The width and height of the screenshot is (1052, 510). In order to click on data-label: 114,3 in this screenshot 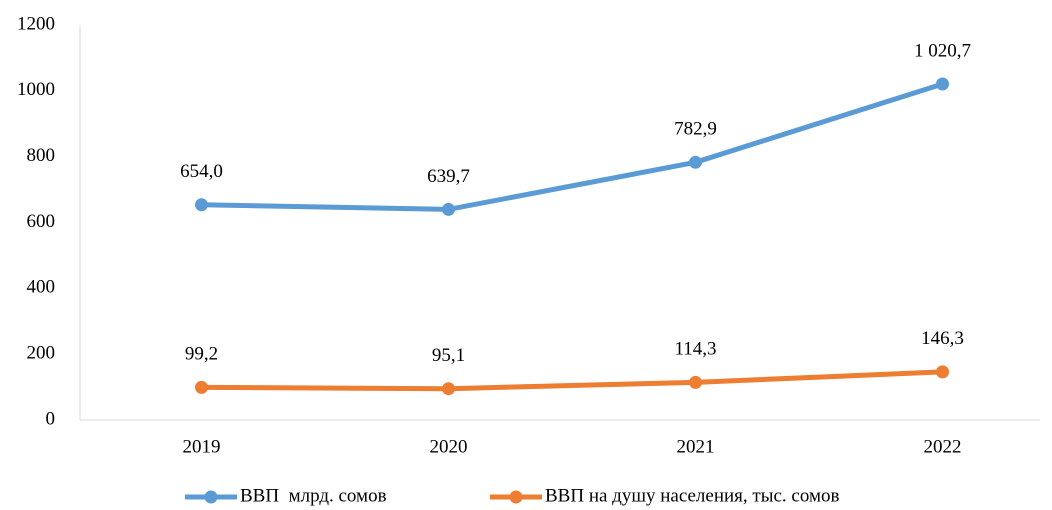, I will do `click(695, 349)`.